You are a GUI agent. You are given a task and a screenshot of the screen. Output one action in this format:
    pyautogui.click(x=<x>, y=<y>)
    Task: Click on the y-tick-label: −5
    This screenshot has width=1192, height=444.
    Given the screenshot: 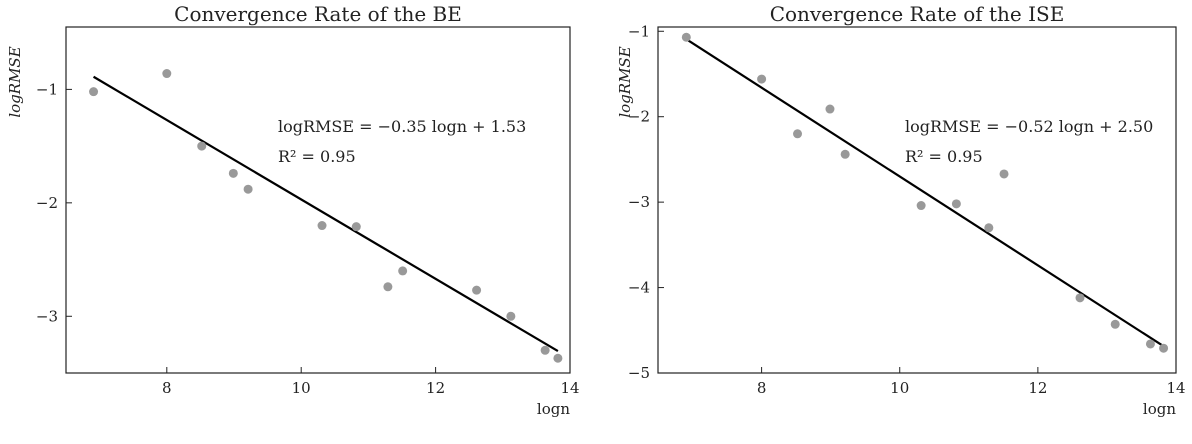 What is the action you would take?
    pyautogui.click(x=639, y=373)
    